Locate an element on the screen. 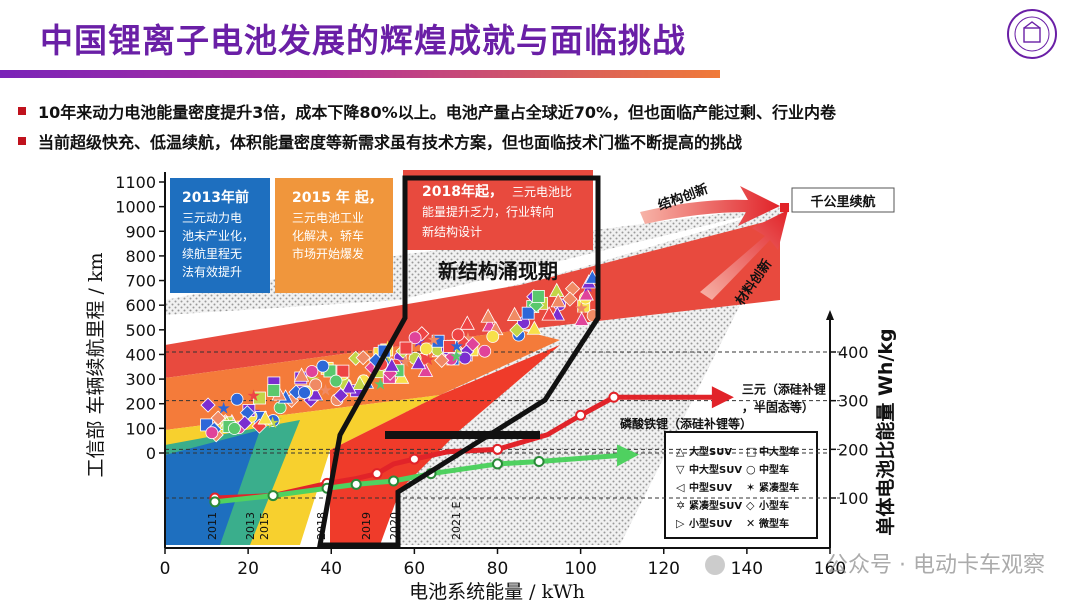  period-2015-desc: 市场开始爆发 is located at coordinates (328, 253).